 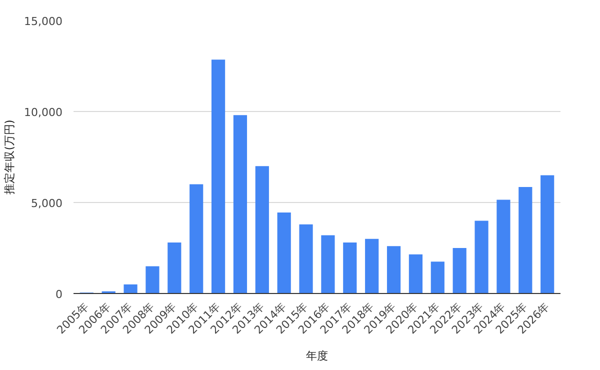 I want to click on y-tick-label: 0, so click(x=59, y=294).